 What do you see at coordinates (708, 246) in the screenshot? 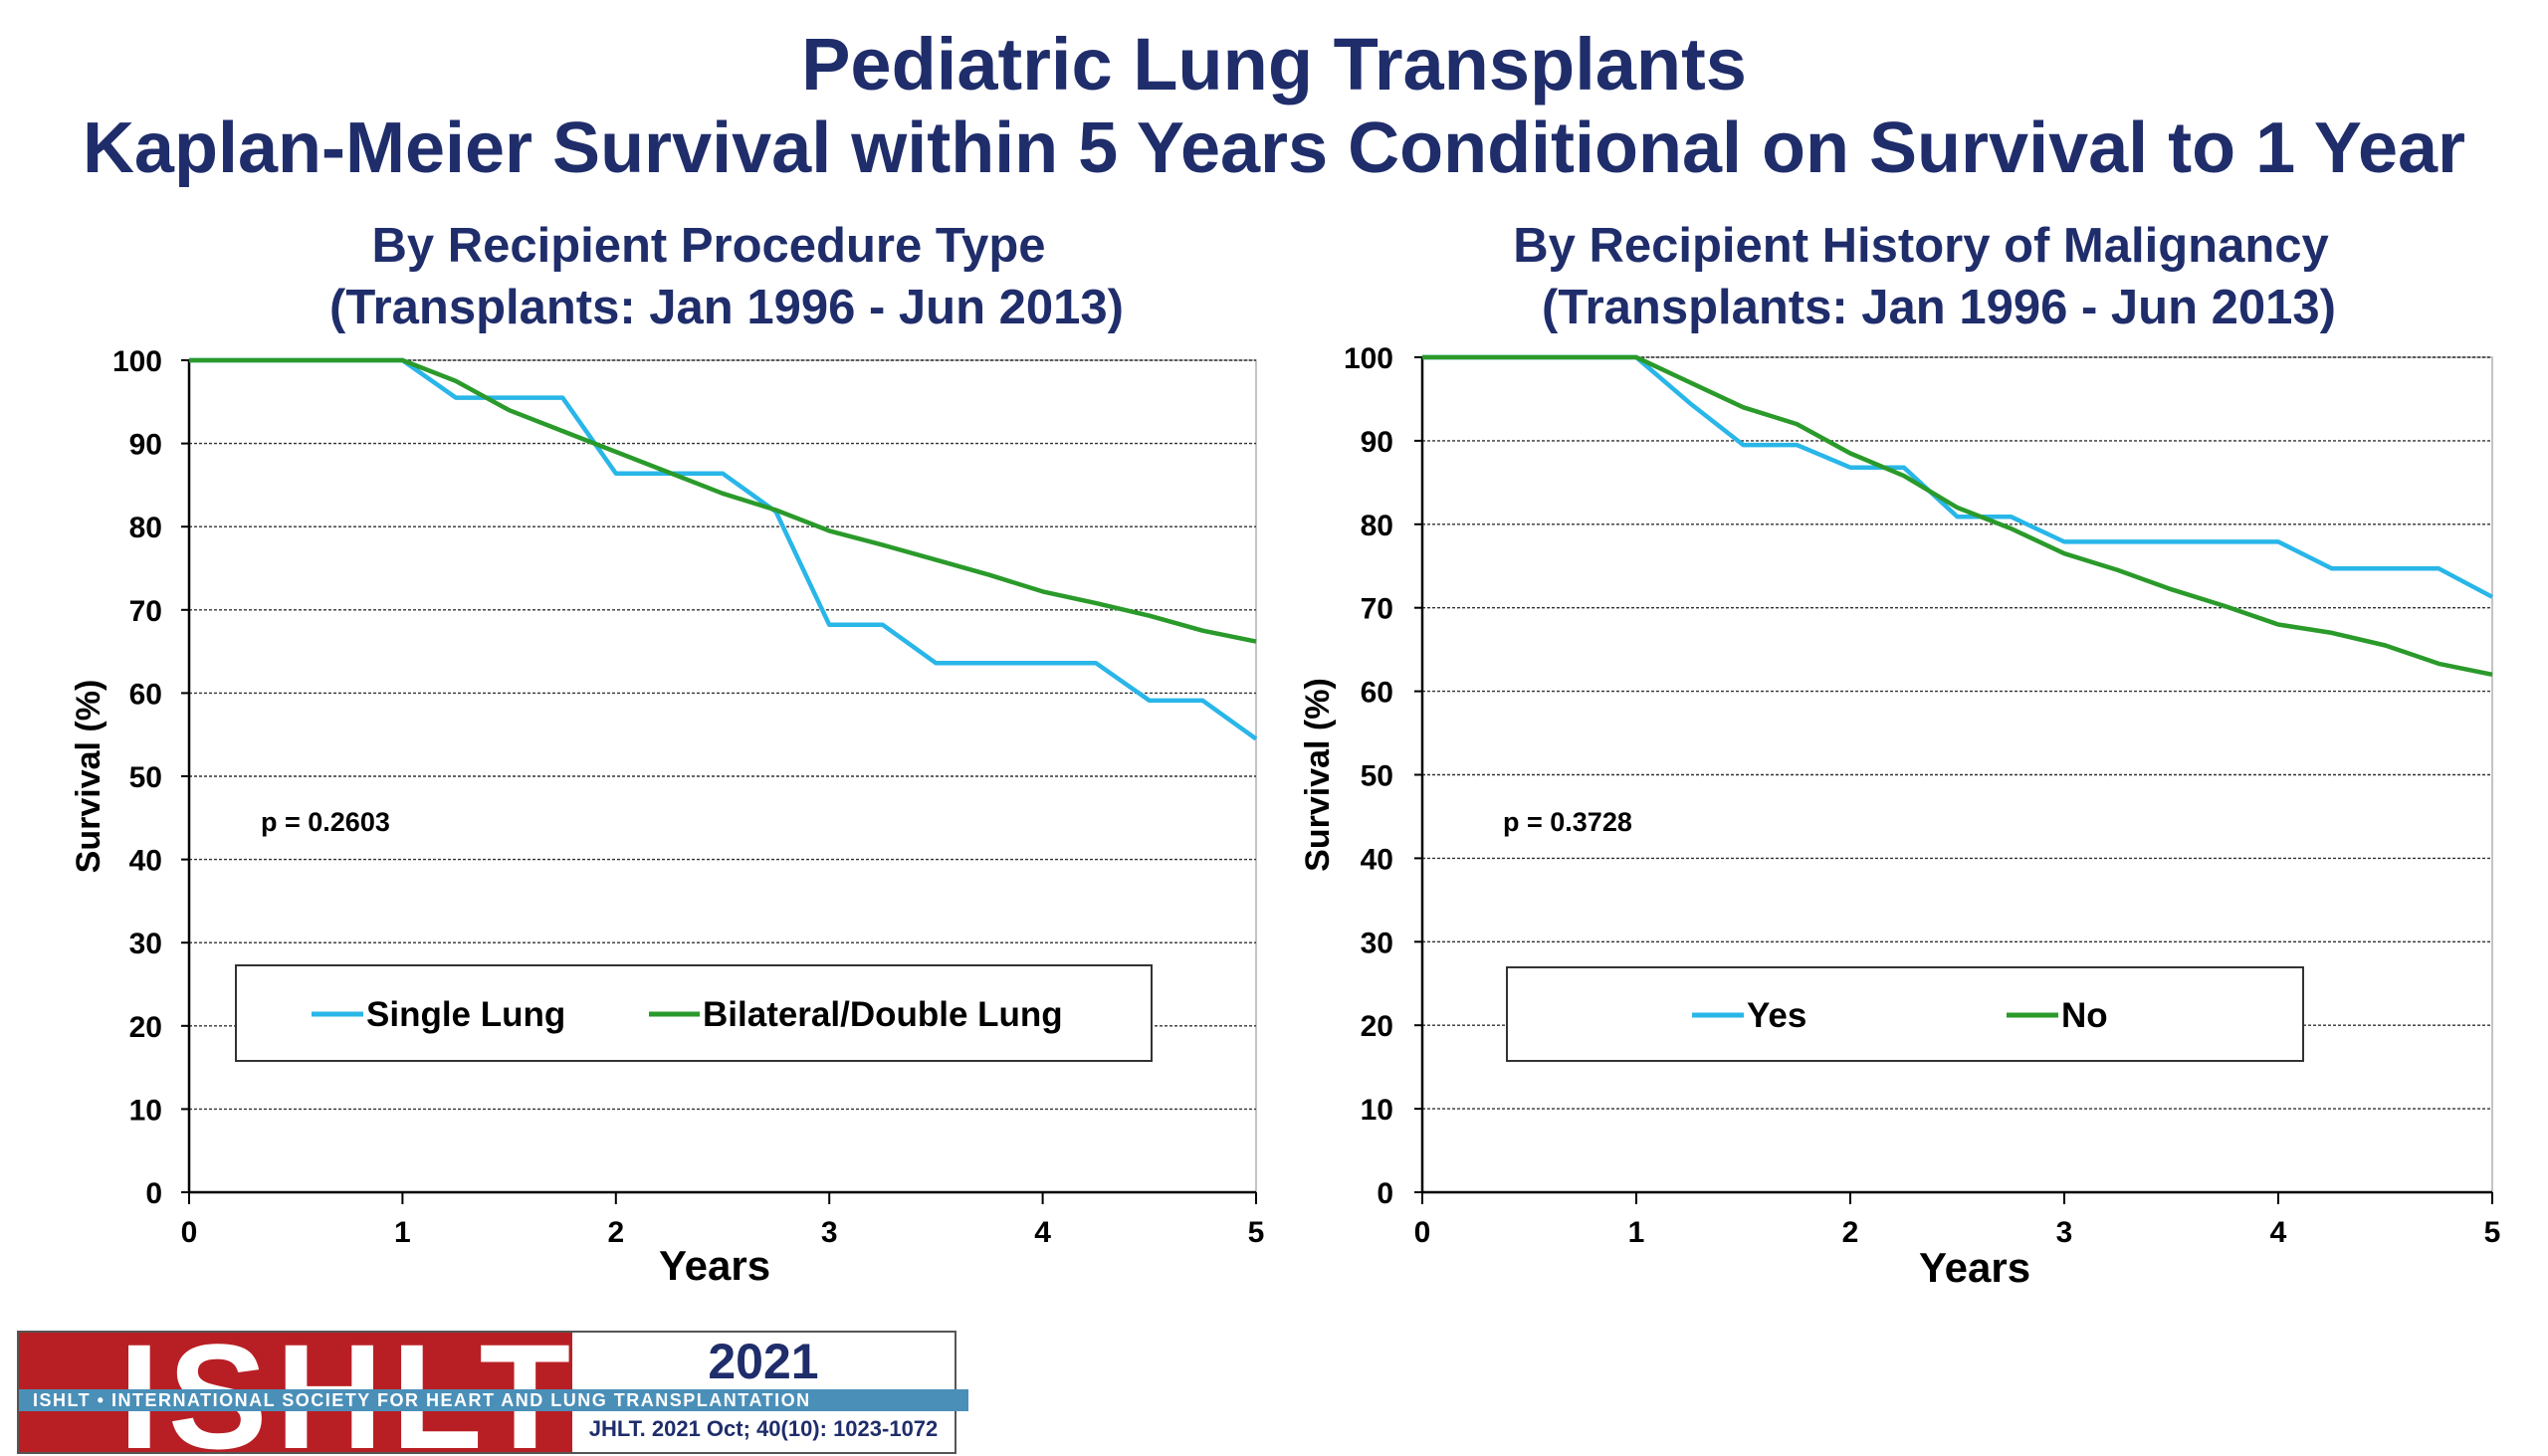
I see `chart-title: By Recipient Procedure Type` at bounding box center [708, 246].